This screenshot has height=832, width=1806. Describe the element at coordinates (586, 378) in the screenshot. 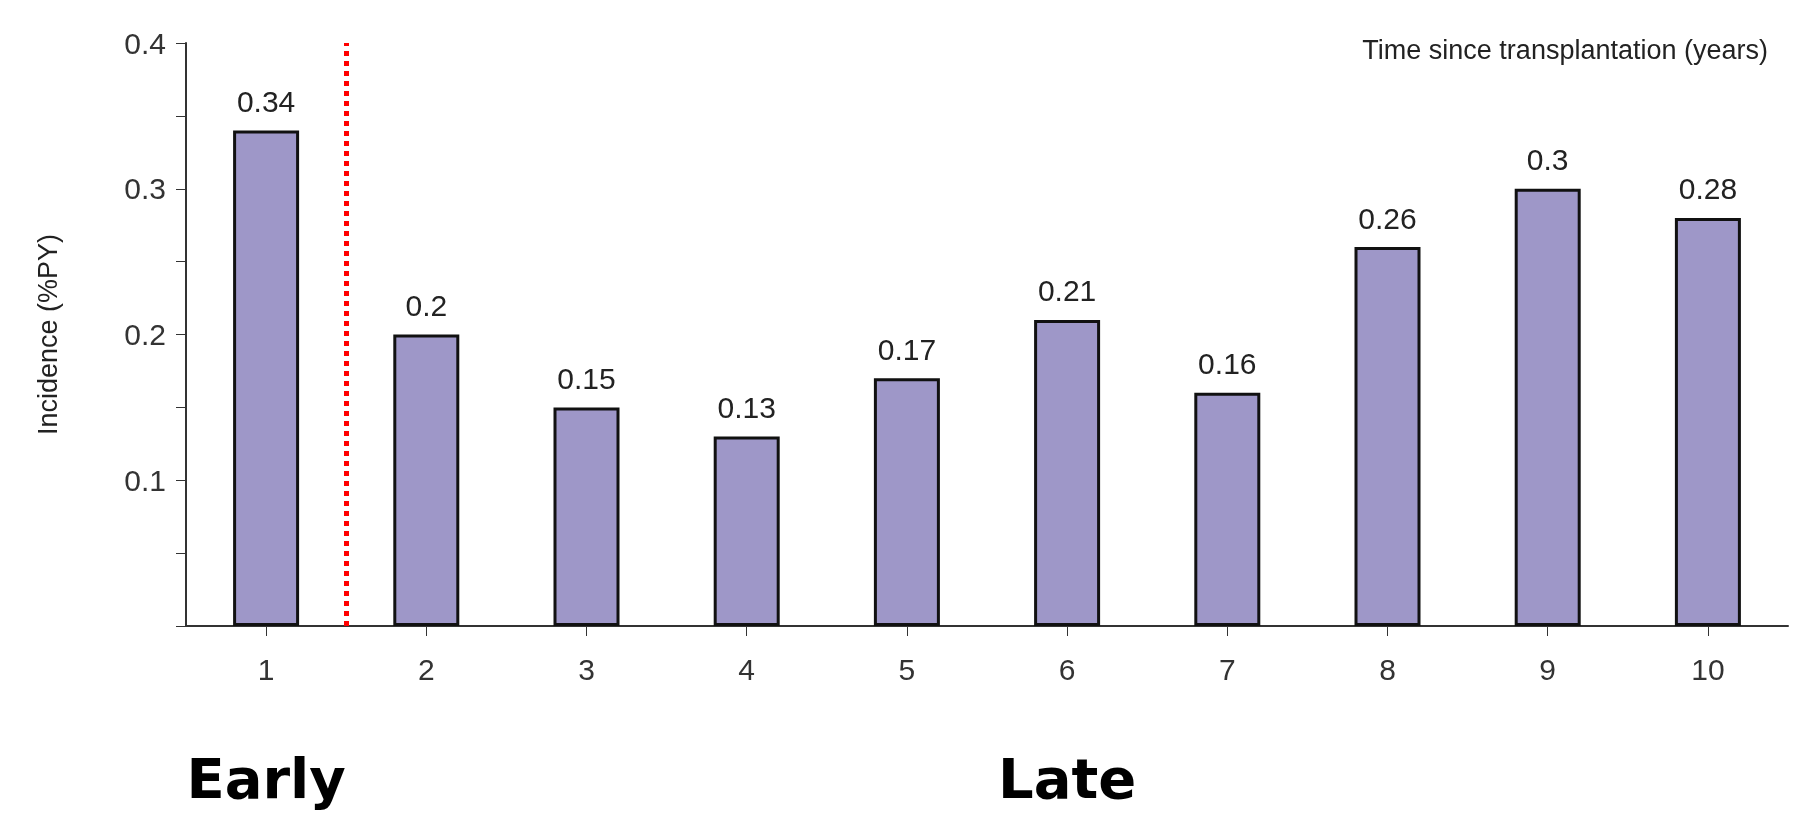

I see `data-label: 0.15` at that location.